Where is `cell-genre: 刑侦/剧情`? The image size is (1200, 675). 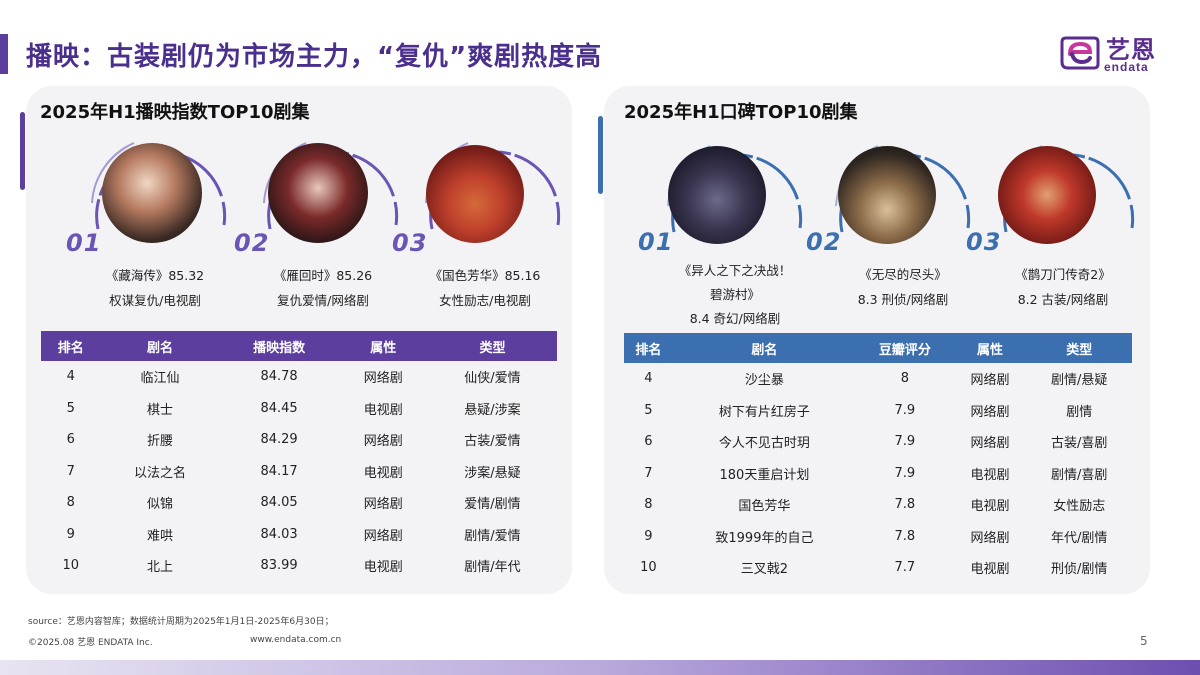
cell-genre: 刑侦/剧情 is located at coordinates (1079, 570).